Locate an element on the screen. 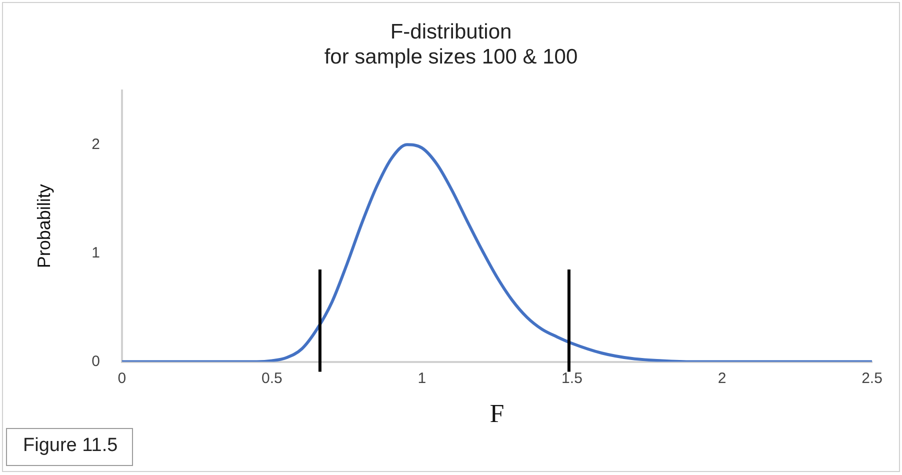  x-tick-label: 2.5 is located at coordinates (872, 378).